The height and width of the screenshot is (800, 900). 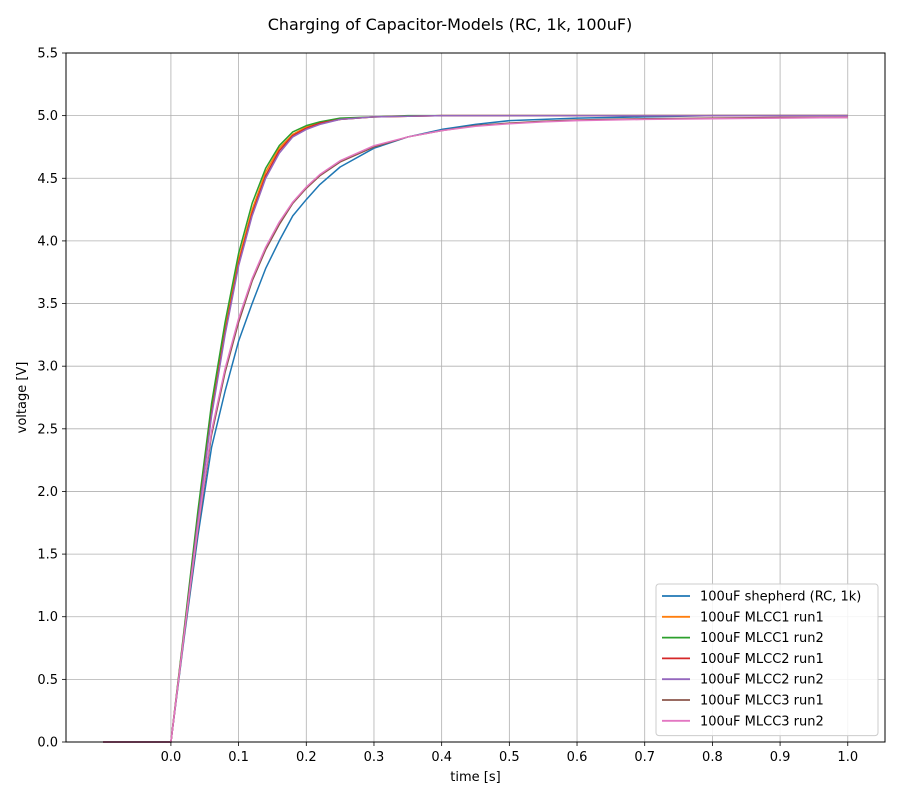 I want to click on x-tick-label: 0.4, so click(x=441, y=757).